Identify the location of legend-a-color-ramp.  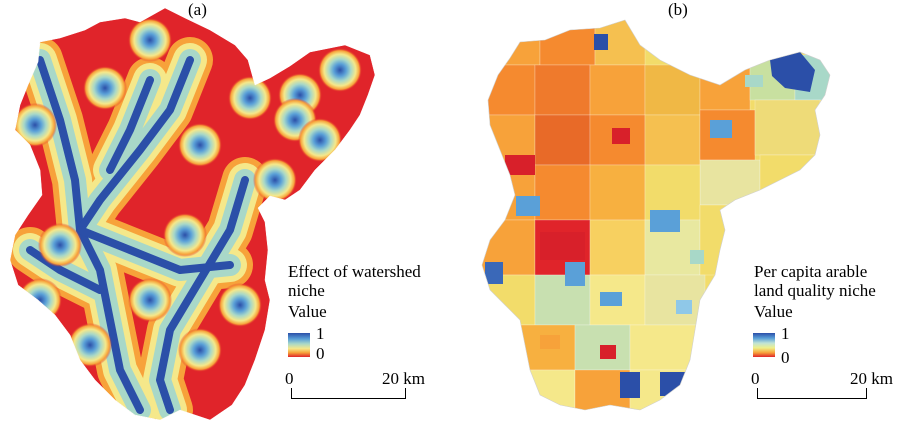
(299, 345).